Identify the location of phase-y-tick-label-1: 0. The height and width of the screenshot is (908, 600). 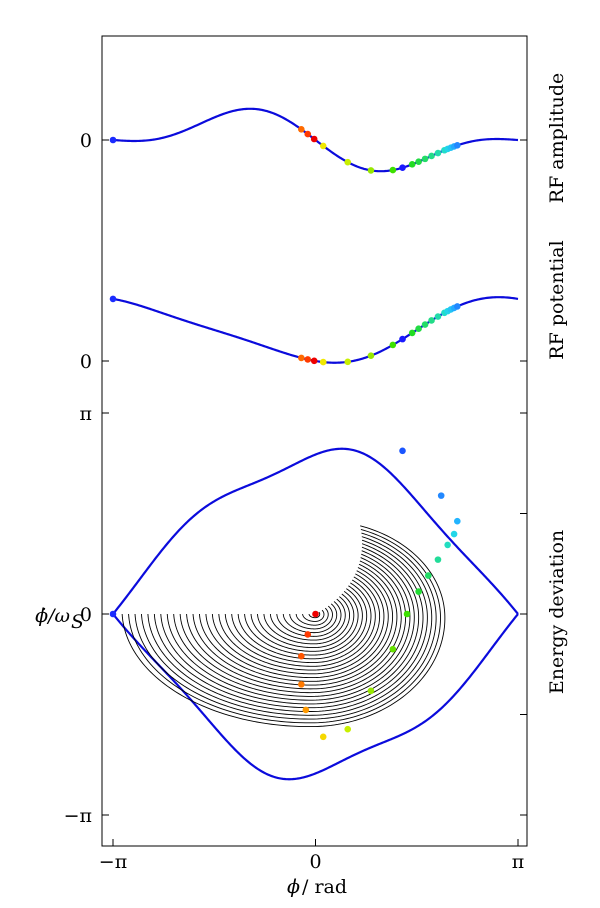
(86, 615).